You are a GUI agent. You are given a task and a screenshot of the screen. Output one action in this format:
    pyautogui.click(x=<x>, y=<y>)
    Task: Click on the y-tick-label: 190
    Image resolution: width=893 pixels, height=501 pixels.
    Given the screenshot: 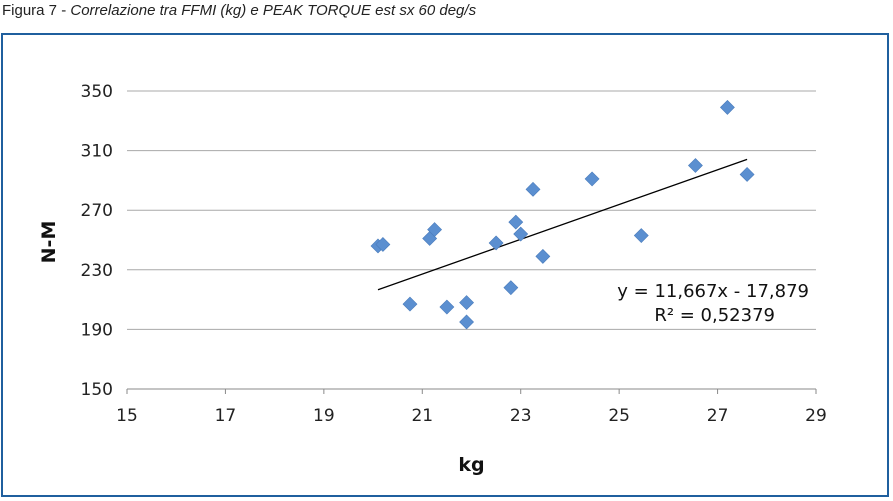 What is the action you would take?
    pyautogui.click(x=97, y=330)
    